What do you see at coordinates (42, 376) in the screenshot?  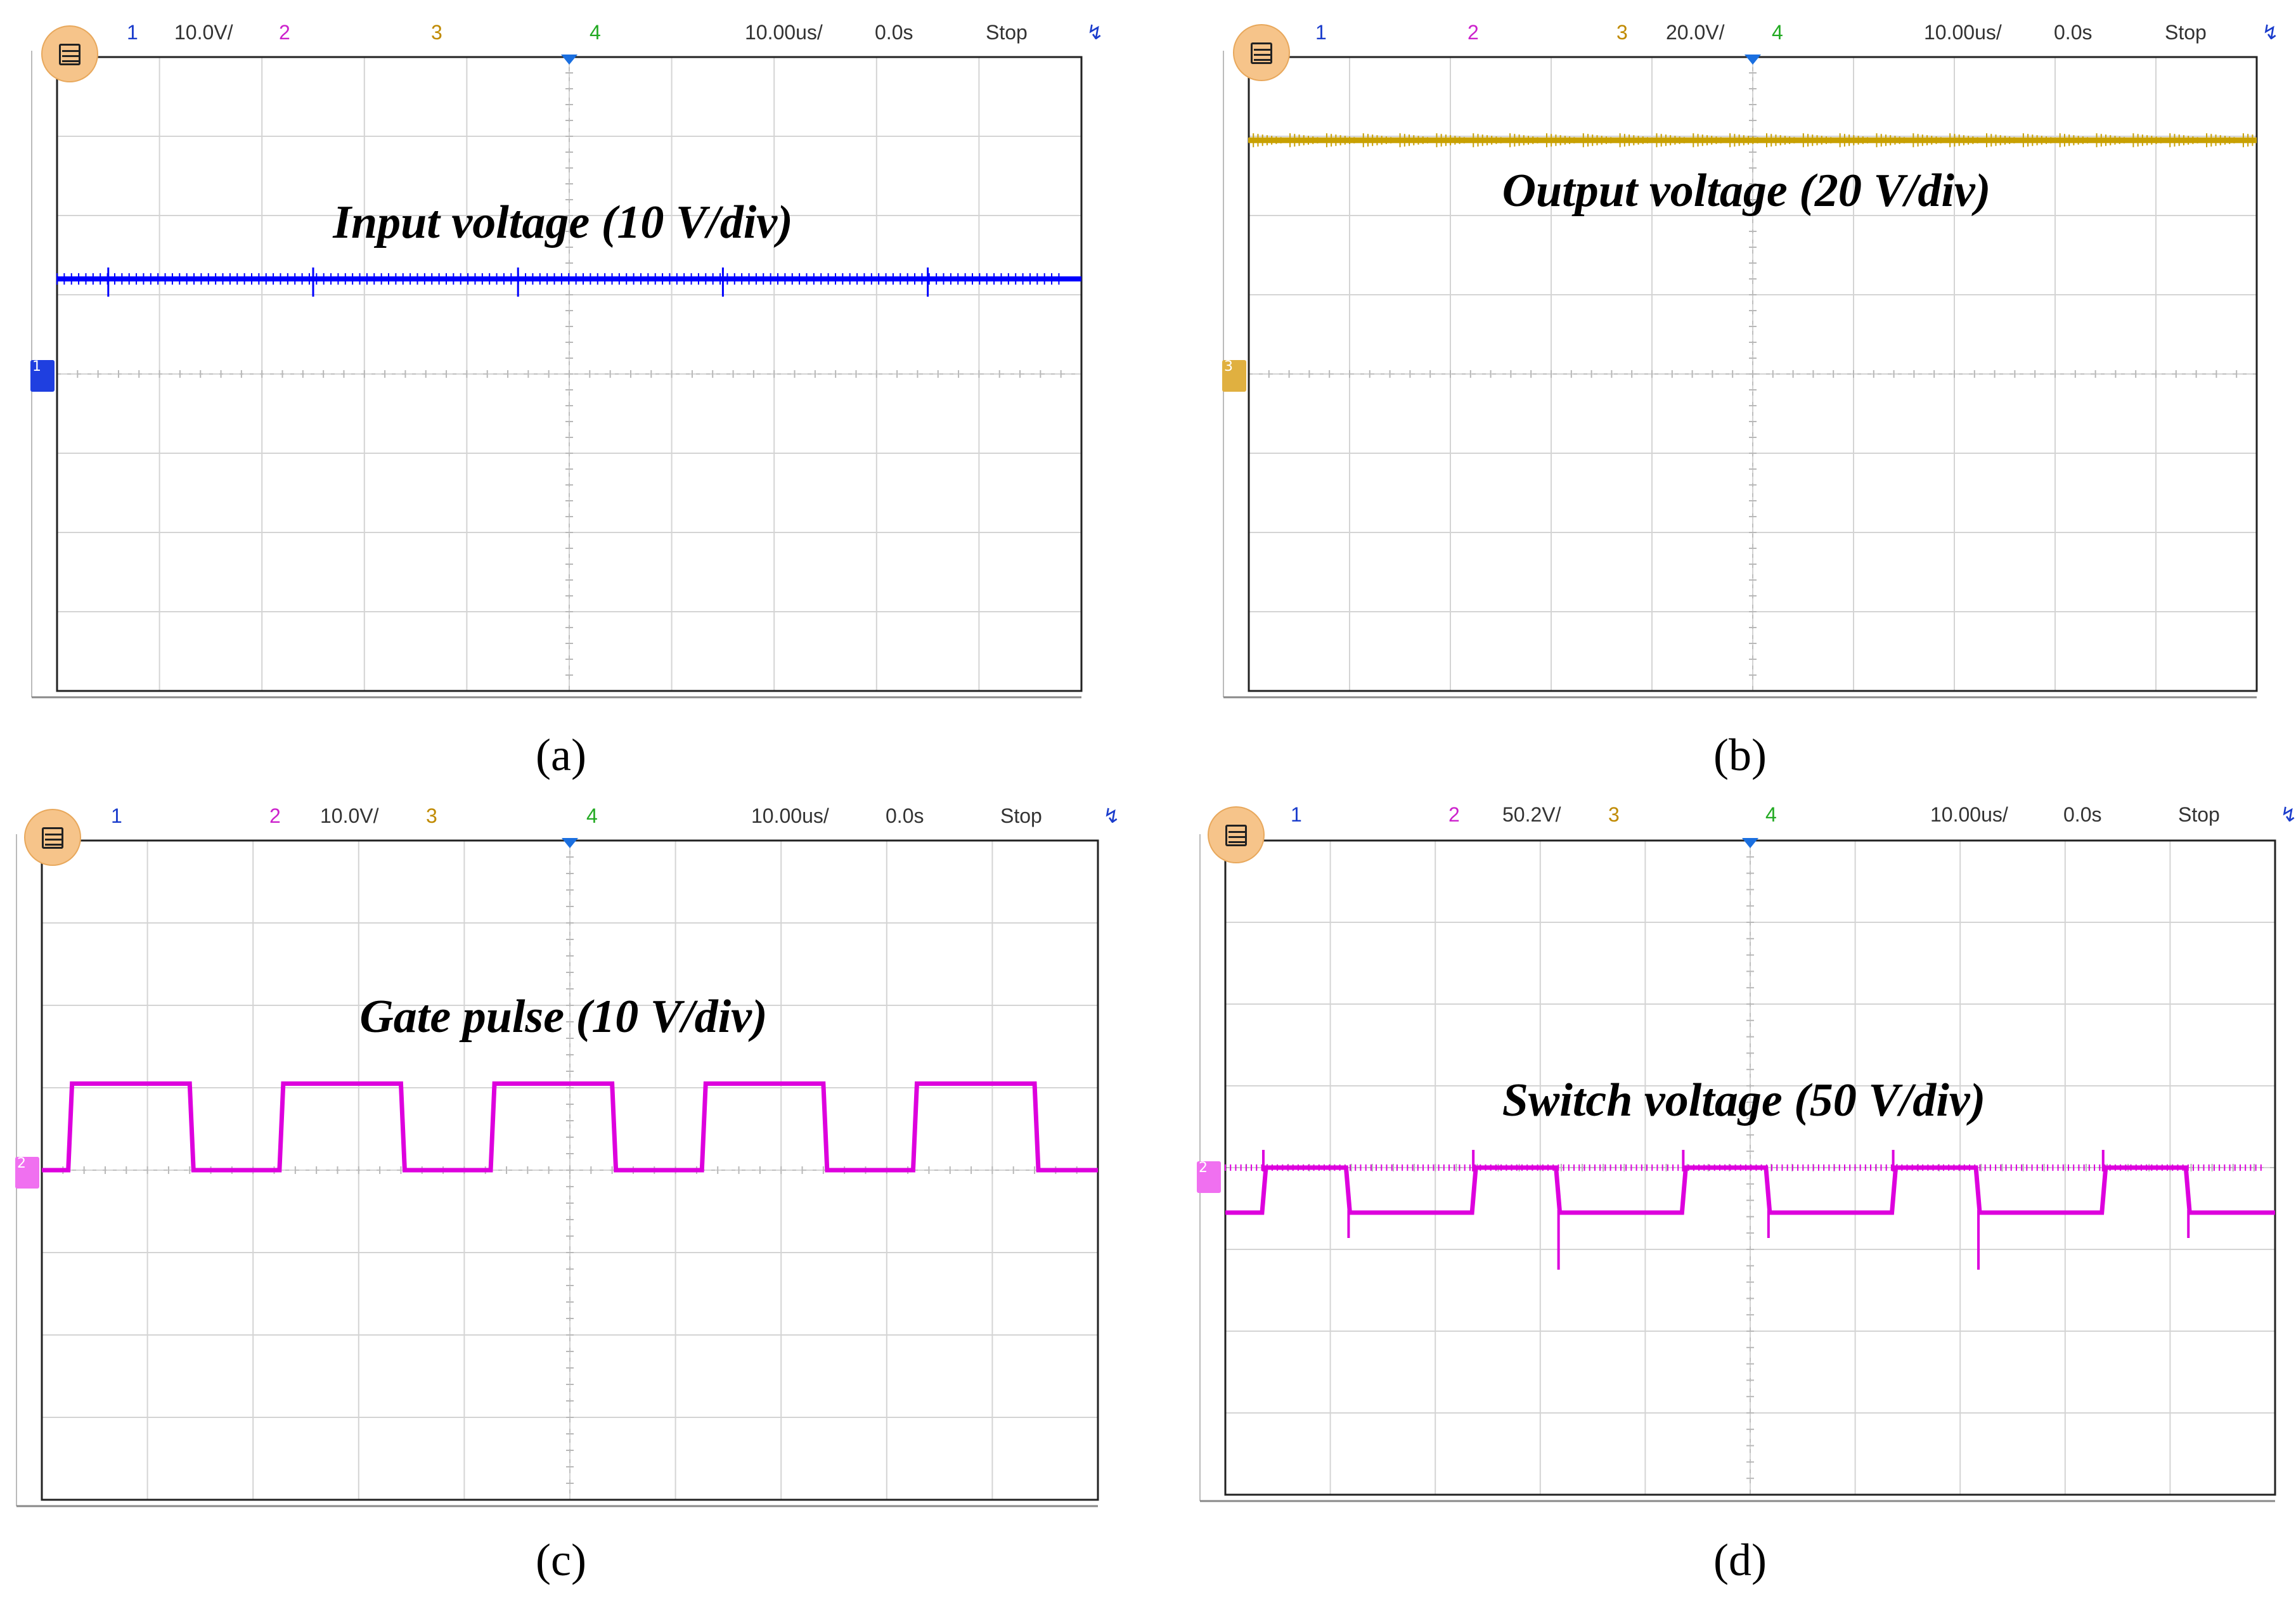 I see `ground-level-marker: 1` at bounding box center [42, 376].